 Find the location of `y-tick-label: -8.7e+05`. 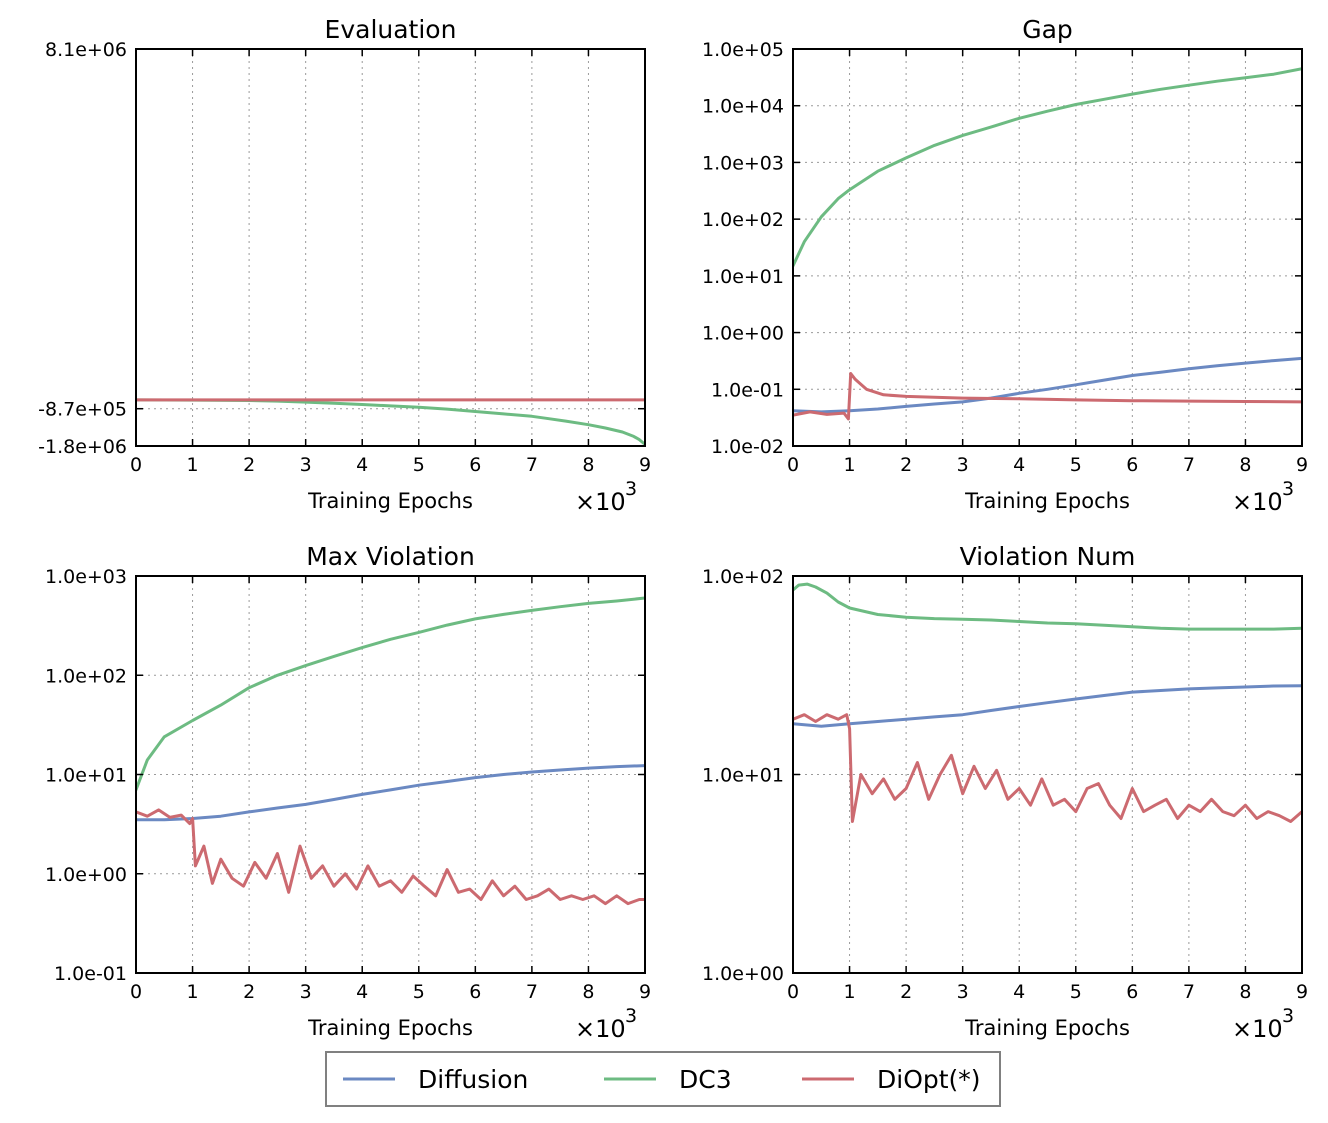

y-tick-label: -8.7e+05 is located at coordinates (82, 410).